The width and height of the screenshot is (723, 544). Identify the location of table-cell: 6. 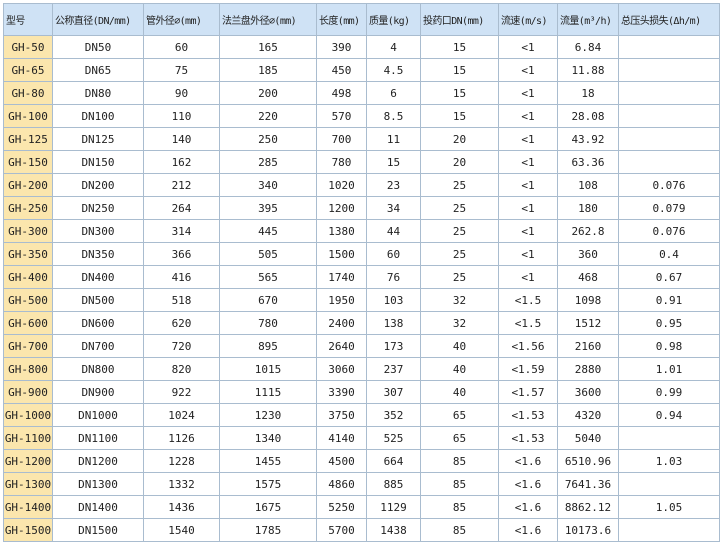
(393, 93).